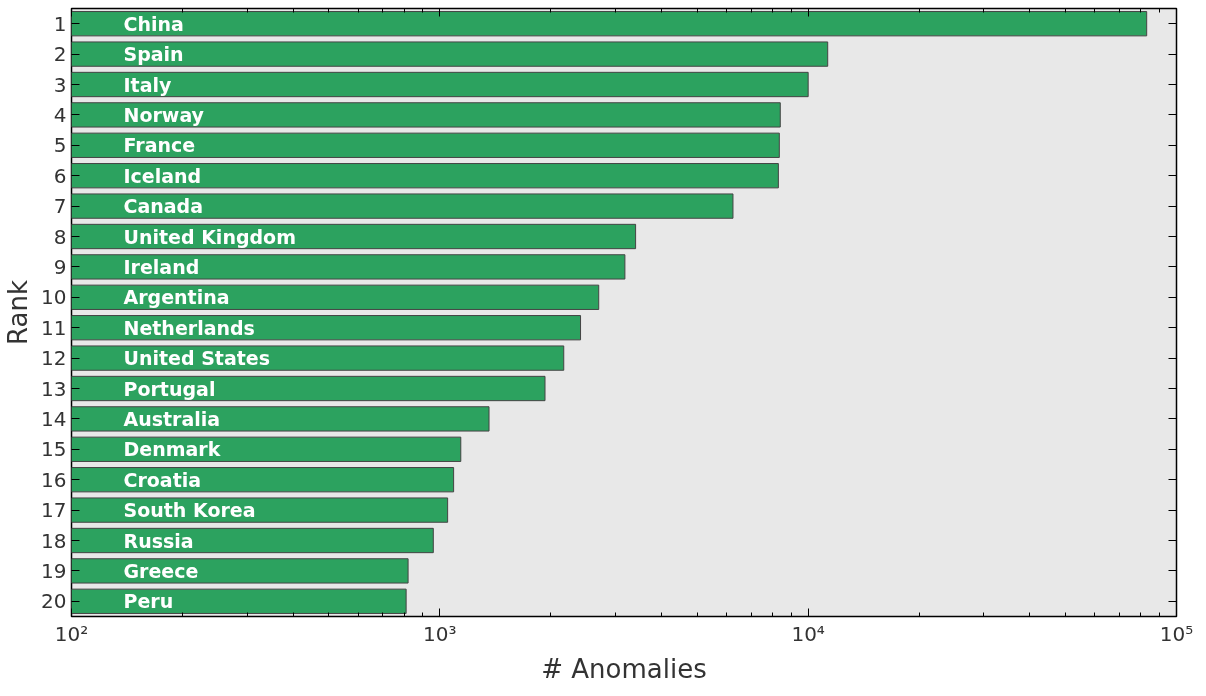  What do you see at coordinates (159, 145) in the screenshot?
I see `annotation: France` at bounding box center [159, 145].